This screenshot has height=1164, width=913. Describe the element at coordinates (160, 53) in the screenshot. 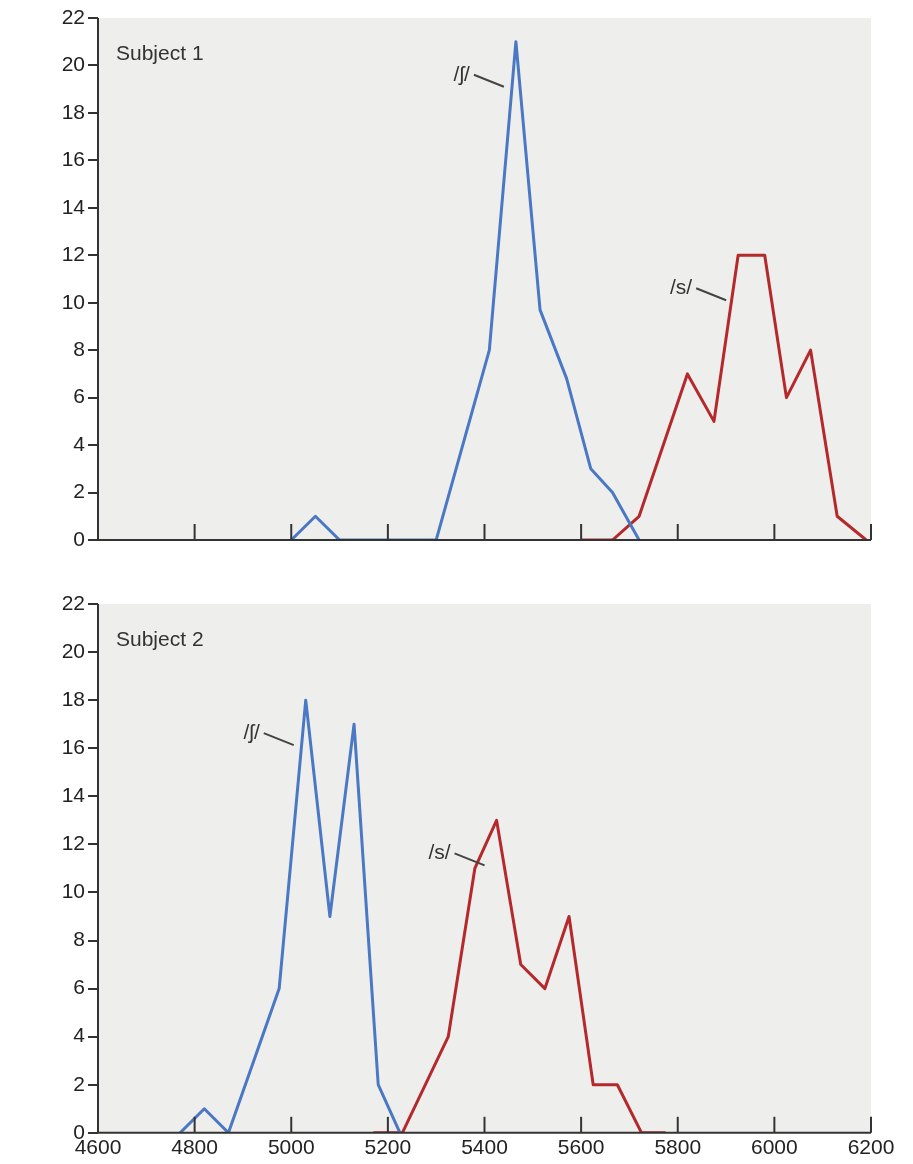

I see `text: Subject 1` at that location.